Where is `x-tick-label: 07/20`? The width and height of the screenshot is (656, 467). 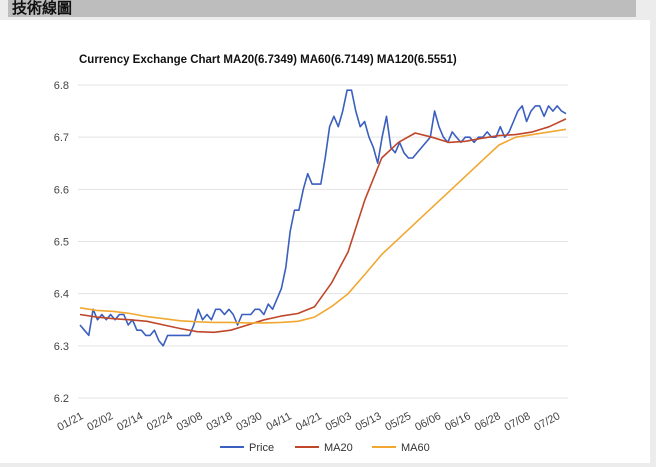 x-tick-label: 07/20 is located at coordinates (547, 422).